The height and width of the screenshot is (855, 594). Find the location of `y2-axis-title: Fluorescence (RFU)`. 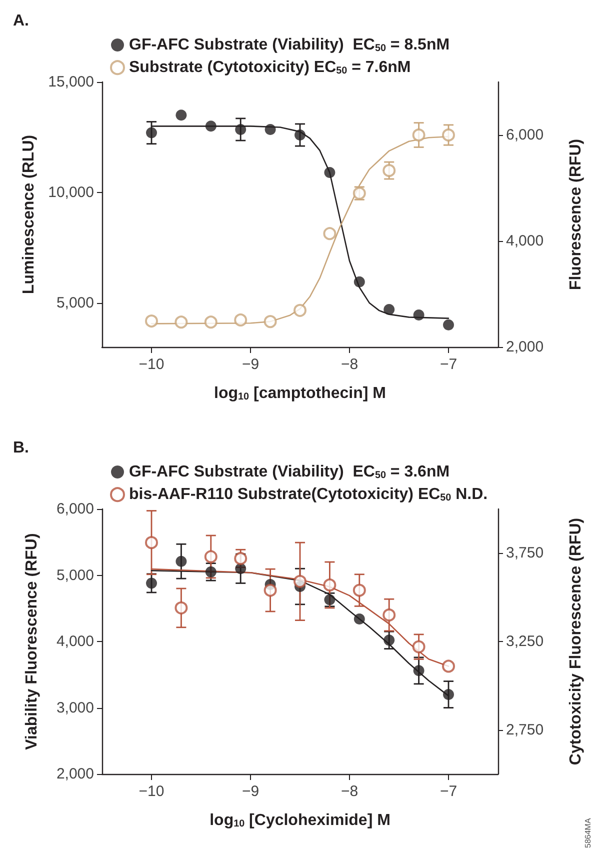

y2-axis-title: Fluorescence (RFU) is located at coordinates (576, 214).